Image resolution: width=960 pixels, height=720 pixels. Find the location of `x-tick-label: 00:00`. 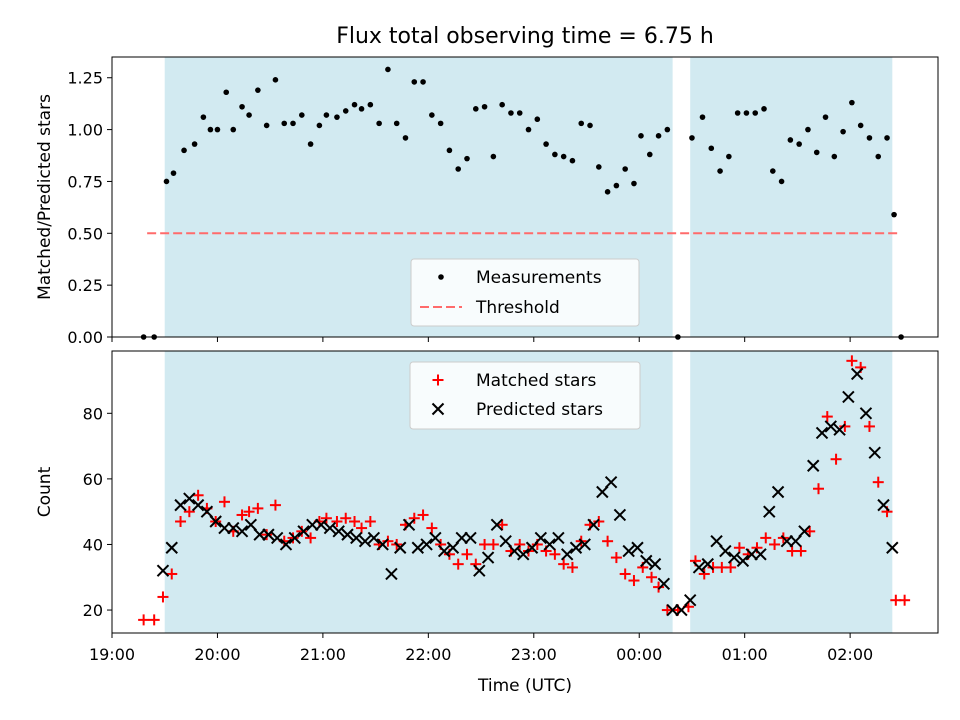

x-tick-label: 00:00 is located at coordinates (639, 654).